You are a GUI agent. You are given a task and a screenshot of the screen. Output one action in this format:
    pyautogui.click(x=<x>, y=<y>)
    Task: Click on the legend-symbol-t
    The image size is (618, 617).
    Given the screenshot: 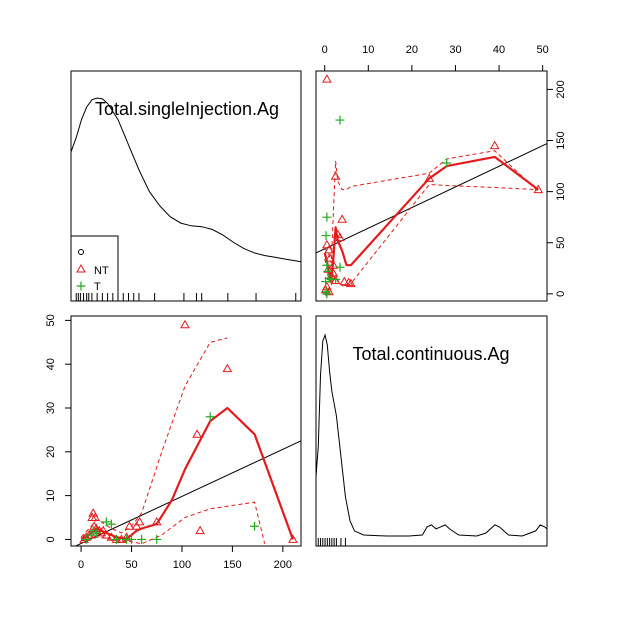 What is the action you would take?
    pyautogui.click(x=81, y=286)
    